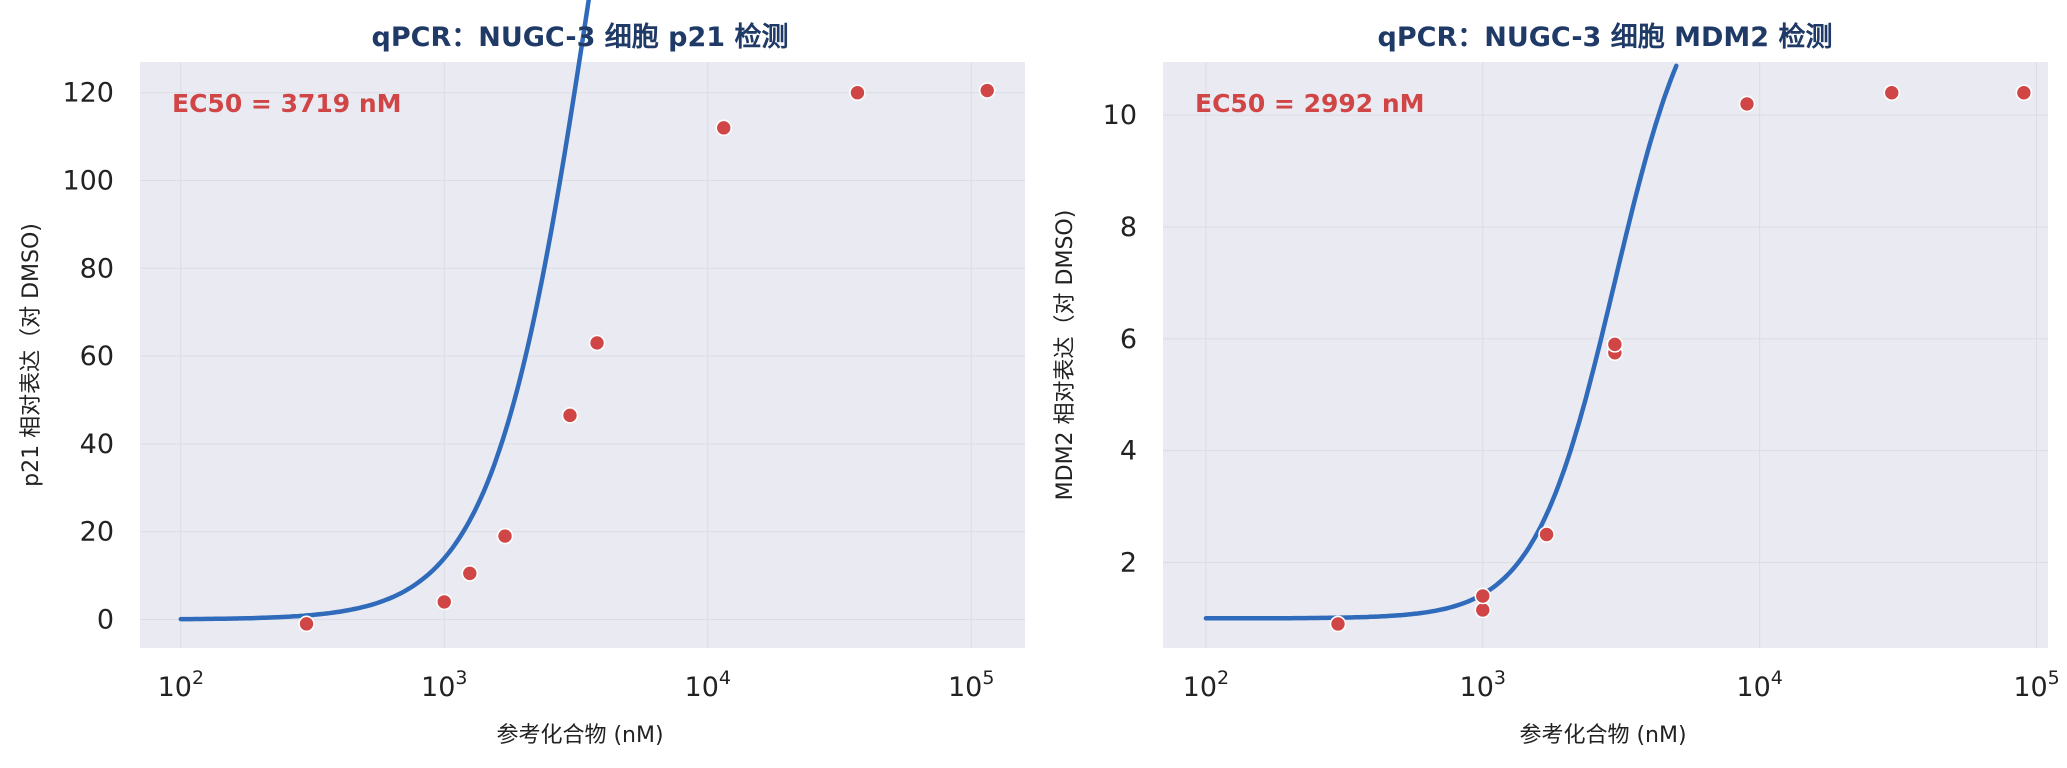 This screenshot has height=768, width=2067. What do you see at coordinates (97, 356) in the screenshot?
I see `y-tick-label: 60` at bounding box center [97, 356].